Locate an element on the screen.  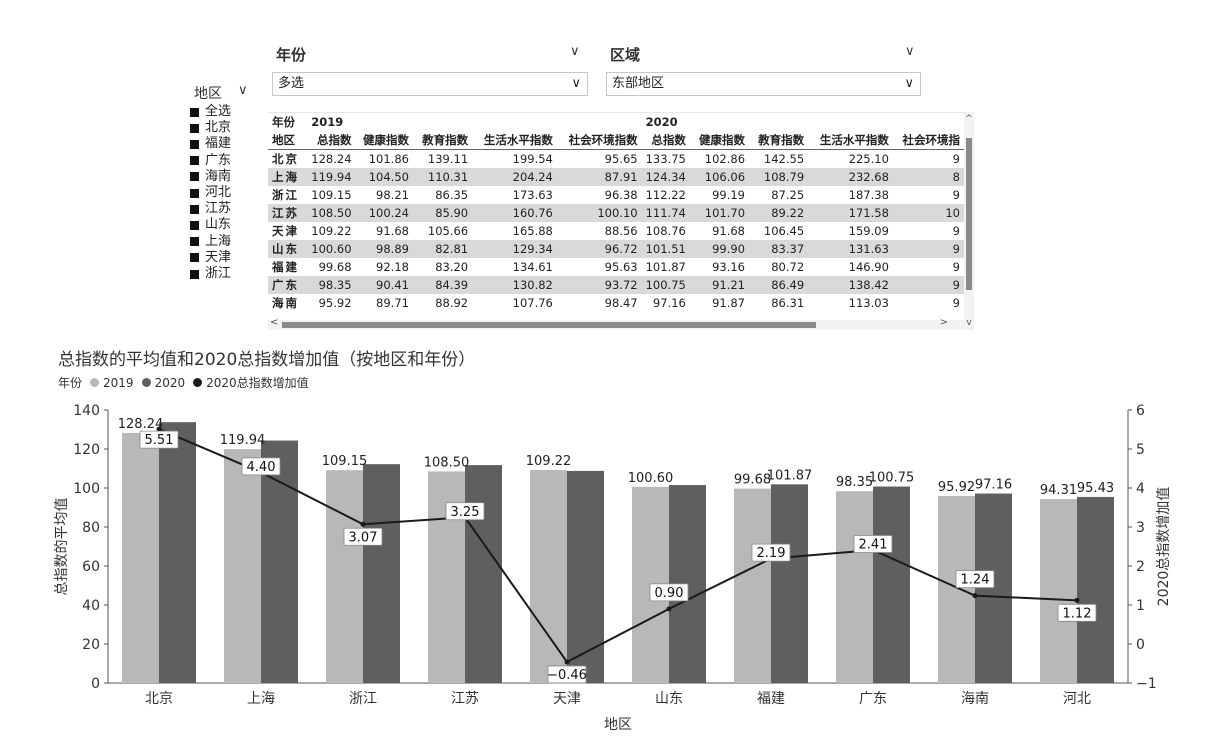
value-cell: 133.75 is located at coordinates (665, 159).